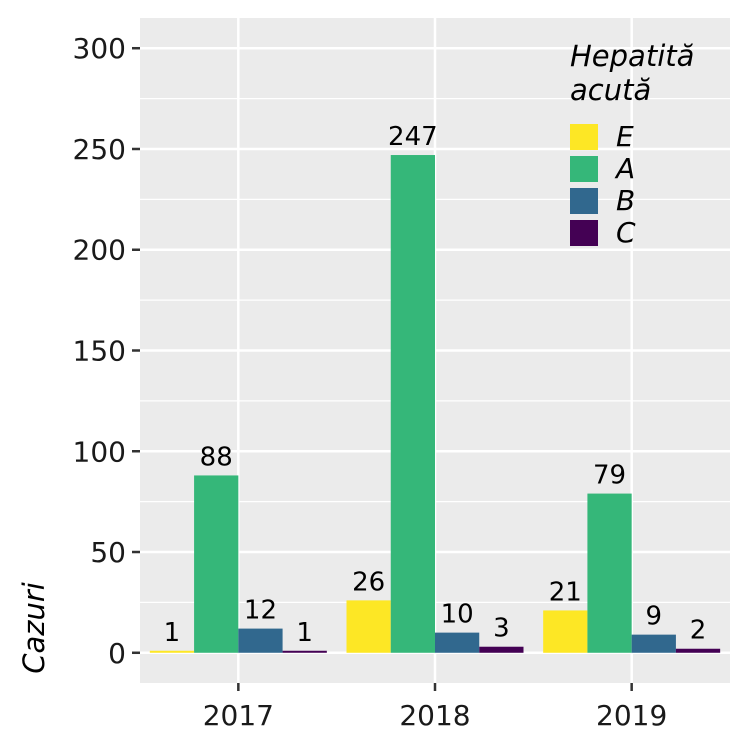 The height and width of the screenshot is (750, 750). I want to click on y-axis-title: Cazuri, so click(34, 628).